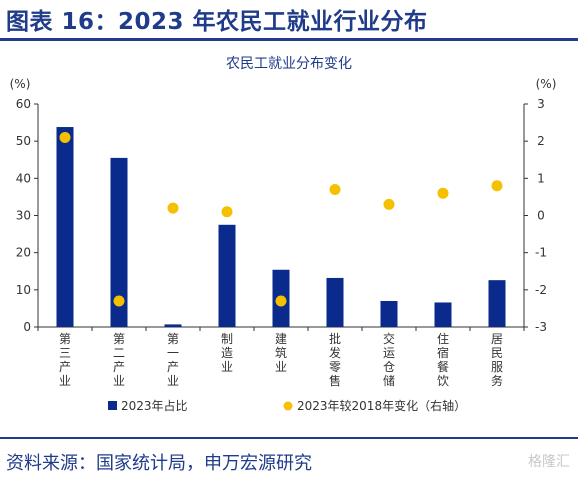 The width and height of the screenshot is (578, 477). Describe the element at coordinates (23, 178) in the screenshot. I see `y-axis-left-tick-label: 40` at that location.